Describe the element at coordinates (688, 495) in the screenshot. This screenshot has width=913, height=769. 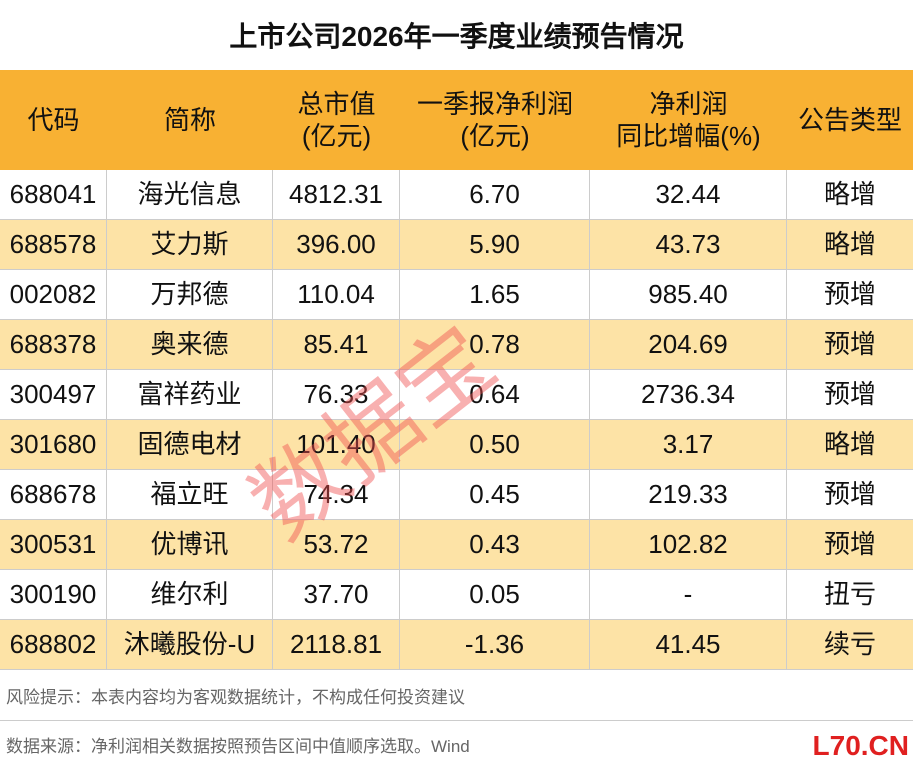
I see `table-cell: 219.33` at that location.